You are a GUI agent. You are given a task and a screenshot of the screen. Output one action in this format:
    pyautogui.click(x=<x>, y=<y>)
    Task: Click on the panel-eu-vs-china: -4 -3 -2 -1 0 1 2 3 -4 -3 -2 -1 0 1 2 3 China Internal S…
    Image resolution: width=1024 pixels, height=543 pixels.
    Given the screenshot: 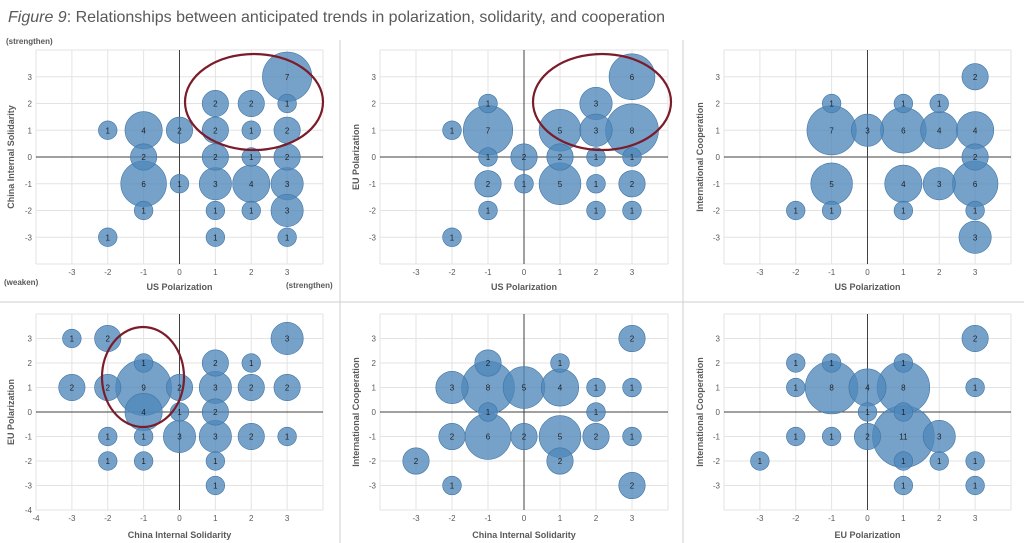 What is the action you would take?
    pyautogui.click(x=165, y=426)
    